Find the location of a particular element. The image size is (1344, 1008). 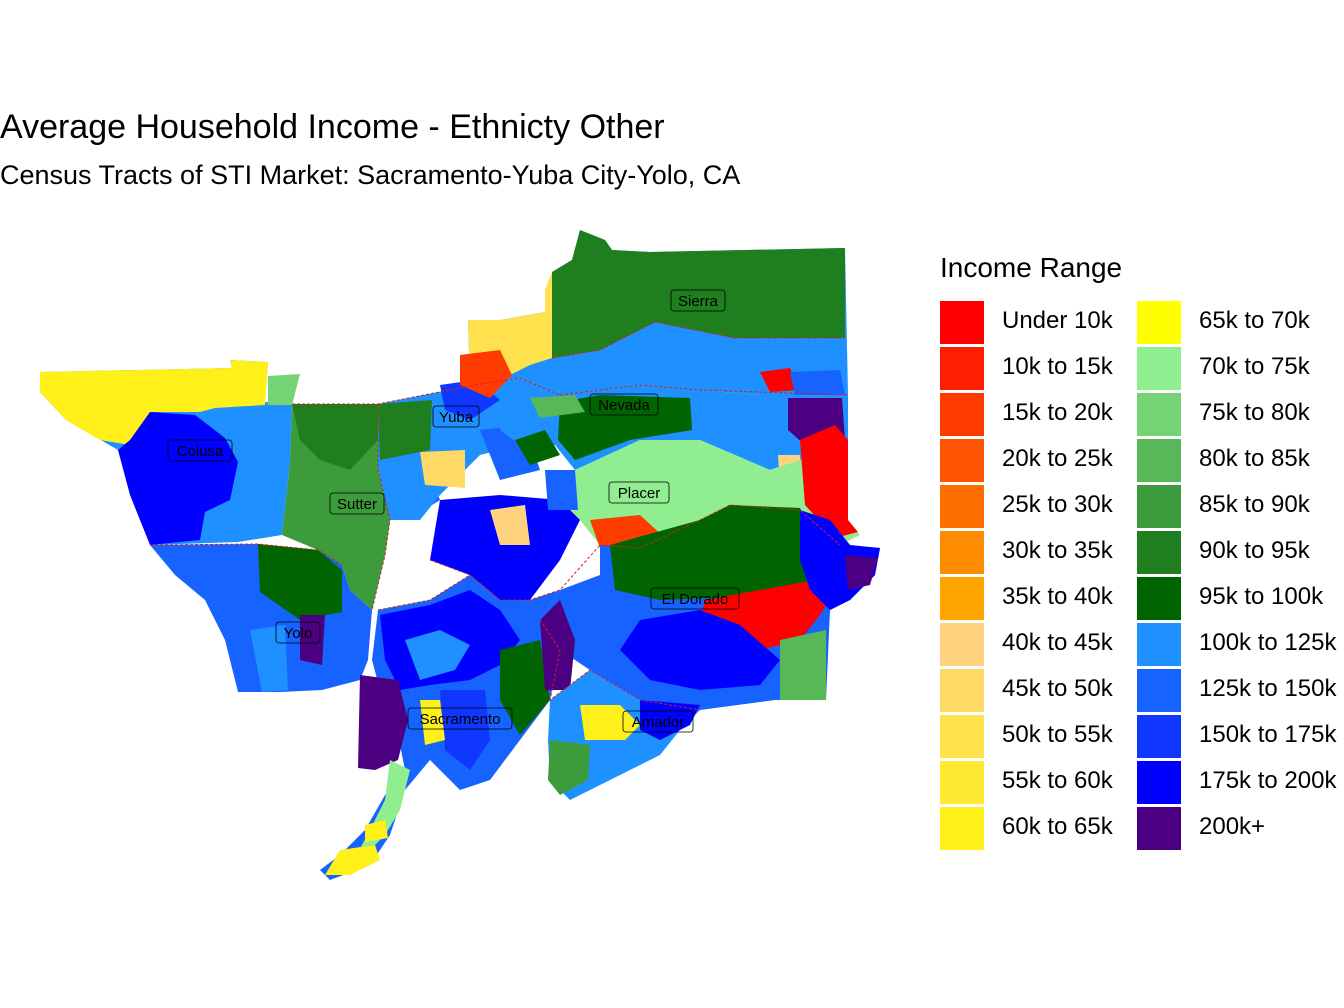

svg-text: Sierra is located at coordinates (698, 301).